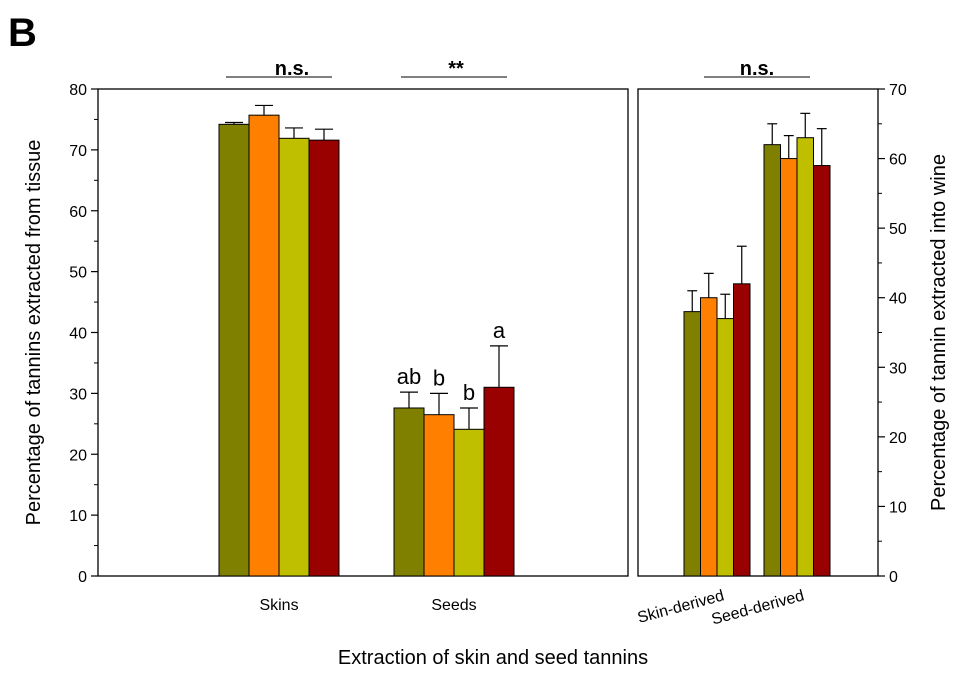  Describe the element at coordinates (939, 332) in the screenshot. I see `y-axis-title: Percentage of tannin extracted into wine` at that location.